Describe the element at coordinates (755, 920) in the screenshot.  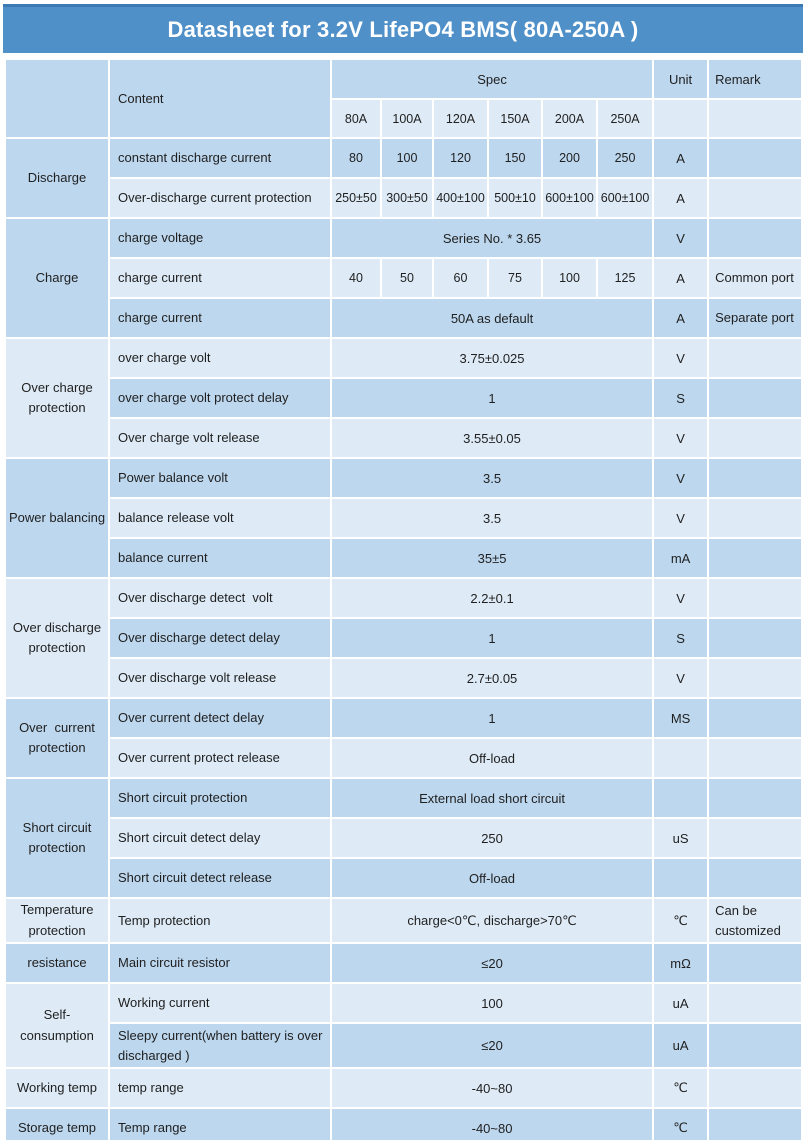
I see `remark-cell: Can be customized` at that location.